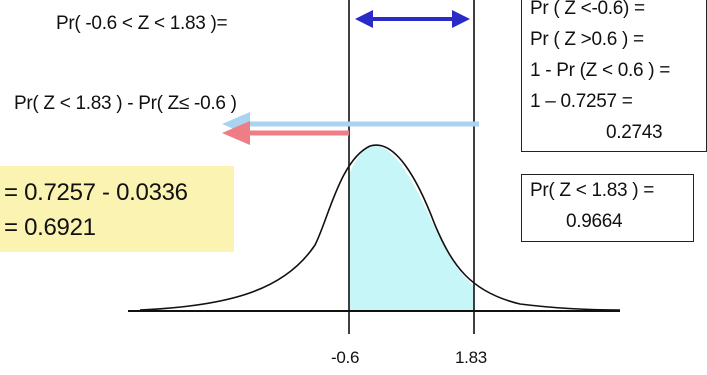 This screenshot has height=375, width=707. I want to click on result-line-1: = 0.7257 - 0.0336, so click(96, 192).